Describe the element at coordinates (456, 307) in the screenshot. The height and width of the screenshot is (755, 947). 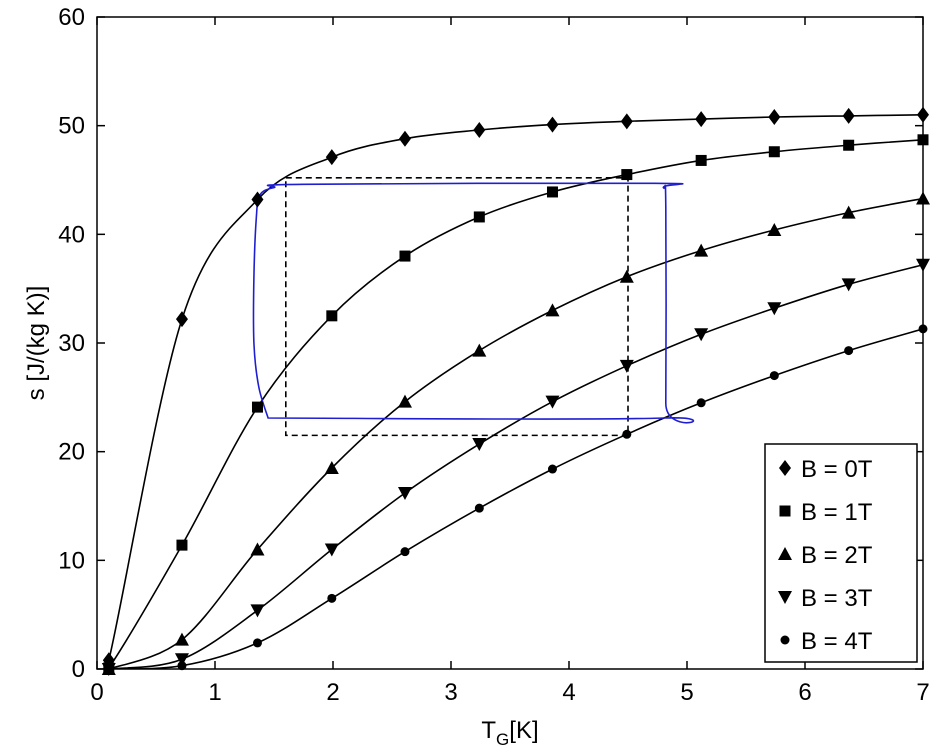
I see `dashed-rectangle` at that location.